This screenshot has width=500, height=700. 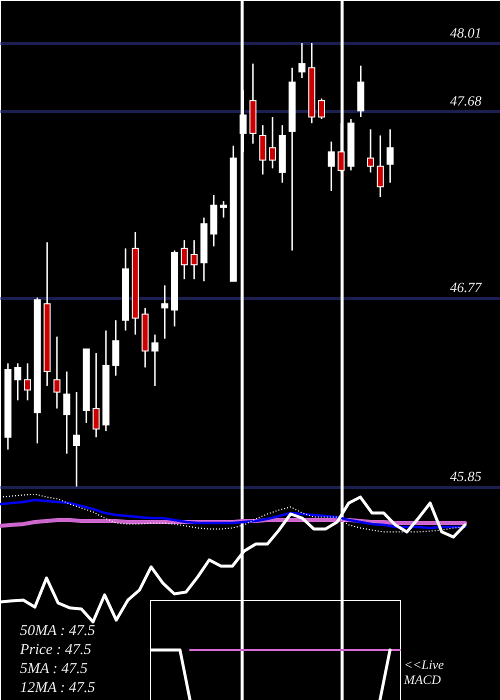 I want to click on annotation: 5MA : 47.5, so click(x=54, y=669).